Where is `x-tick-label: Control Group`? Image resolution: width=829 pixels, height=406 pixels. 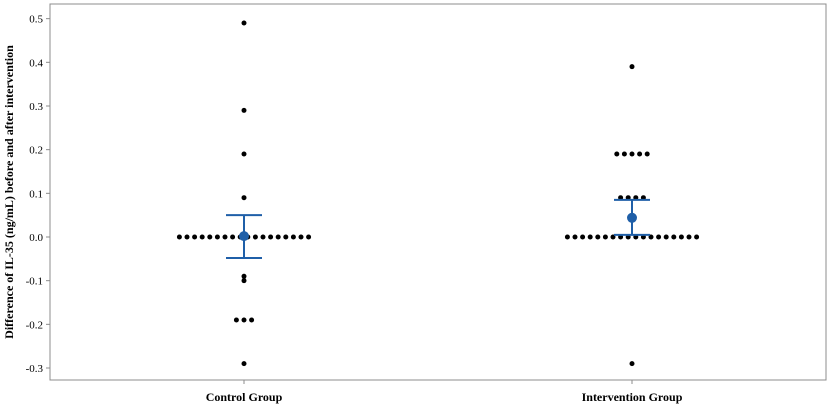 x-tick-label: Control Group is located at coordinates (244, 397).